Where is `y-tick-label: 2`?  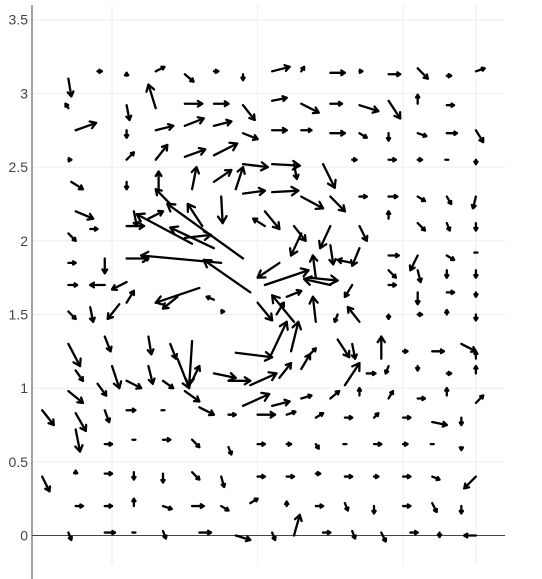 y-tick-label: 2 is located at coordinates (24, 241).